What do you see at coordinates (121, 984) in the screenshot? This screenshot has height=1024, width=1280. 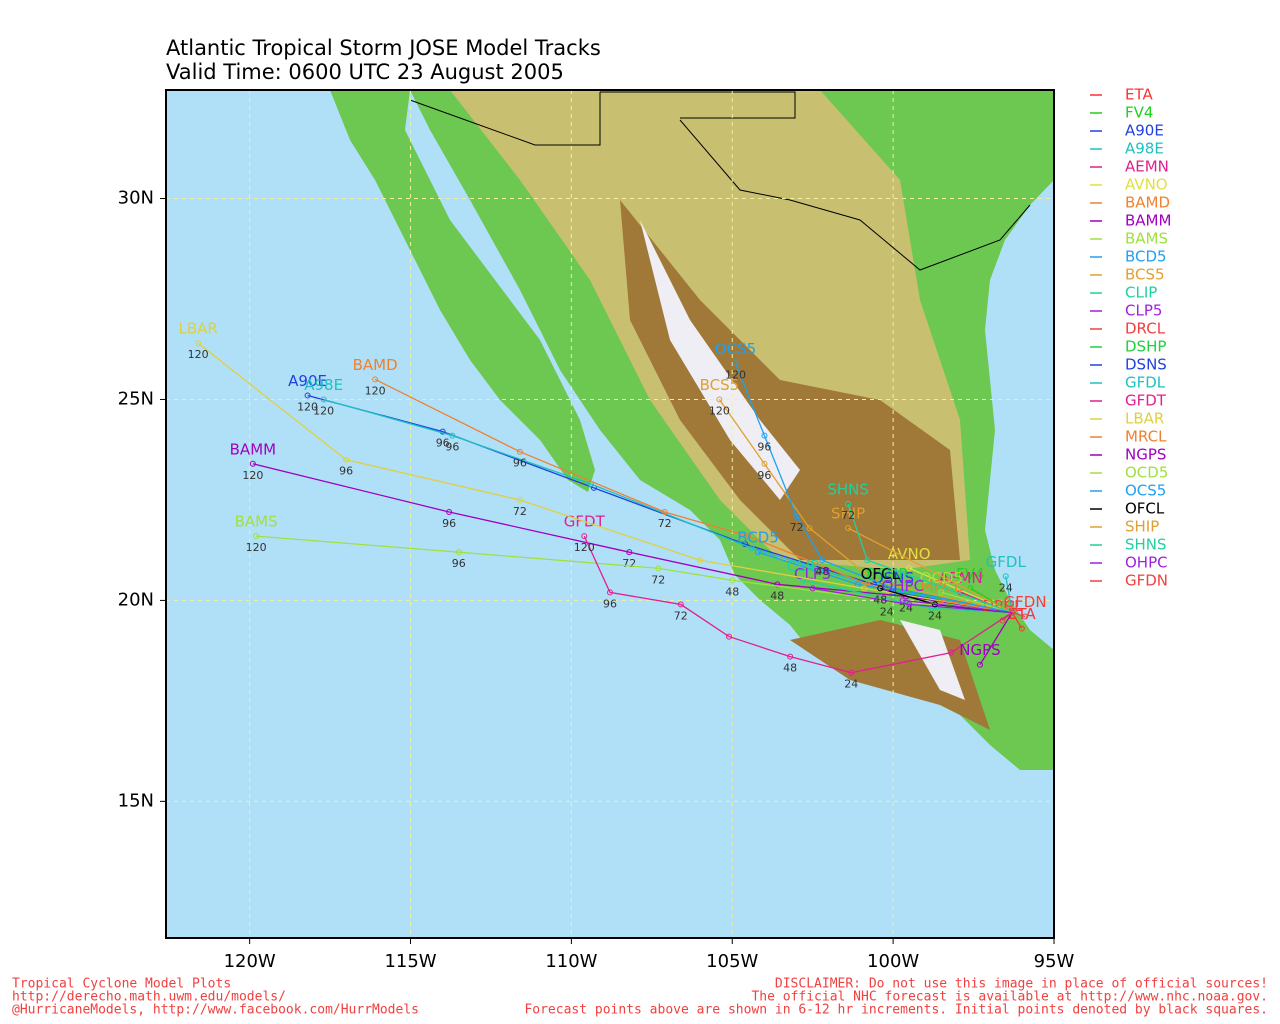 I see `footer-left: Tropical Cyclone Model Plots` at bounding box center [121, 984].